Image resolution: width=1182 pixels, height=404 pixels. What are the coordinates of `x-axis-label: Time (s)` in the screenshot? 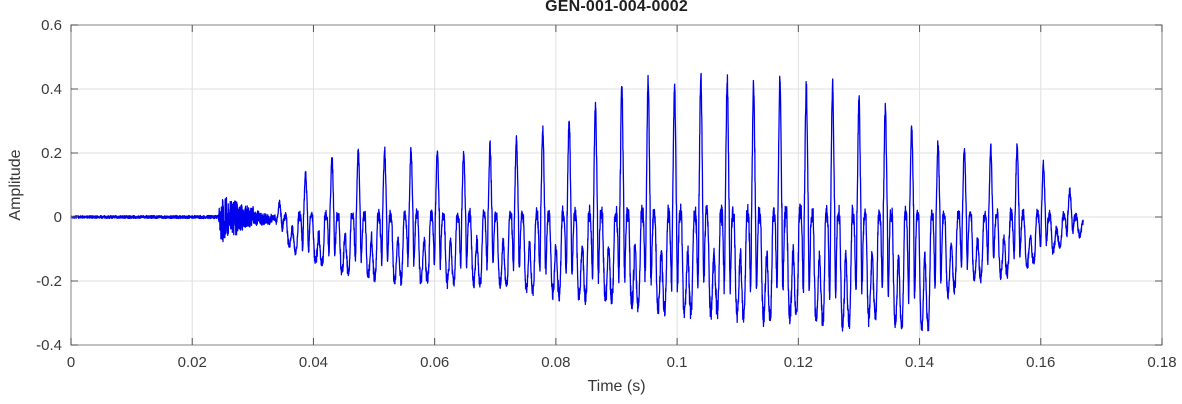 It's located at (616, 386).